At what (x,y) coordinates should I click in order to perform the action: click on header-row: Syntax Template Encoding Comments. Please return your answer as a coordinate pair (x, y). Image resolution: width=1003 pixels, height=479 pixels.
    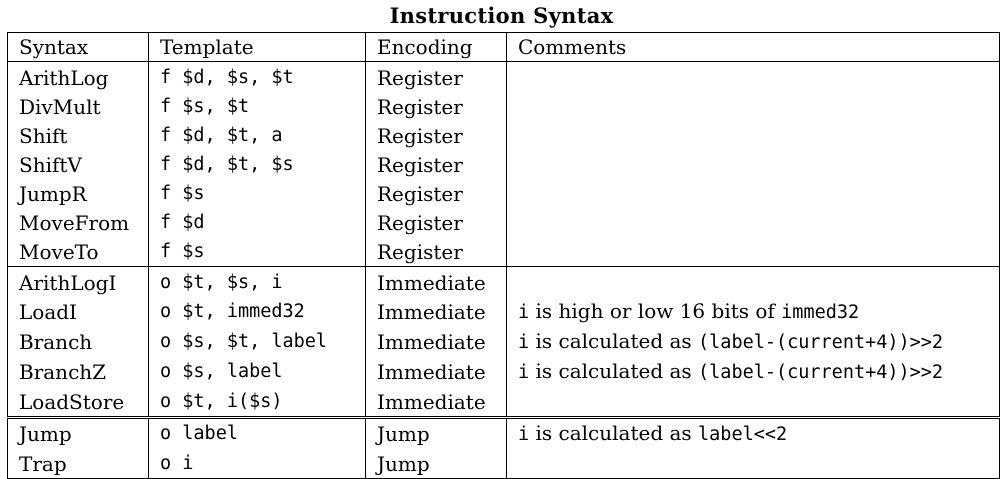
    Looking at the image, I should click on (503, 47).